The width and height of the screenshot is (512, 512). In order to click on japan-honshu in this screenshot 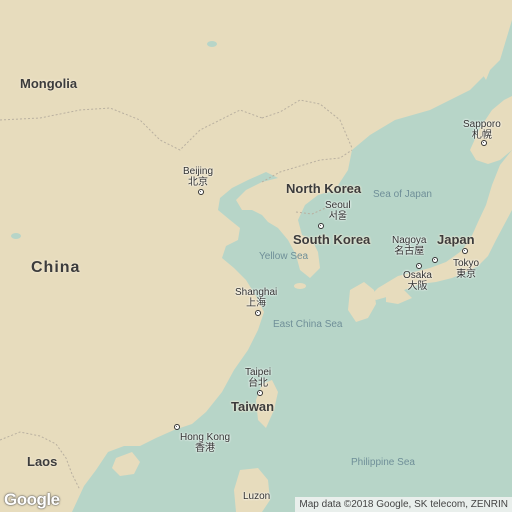, I will do `click(441, 225)`.